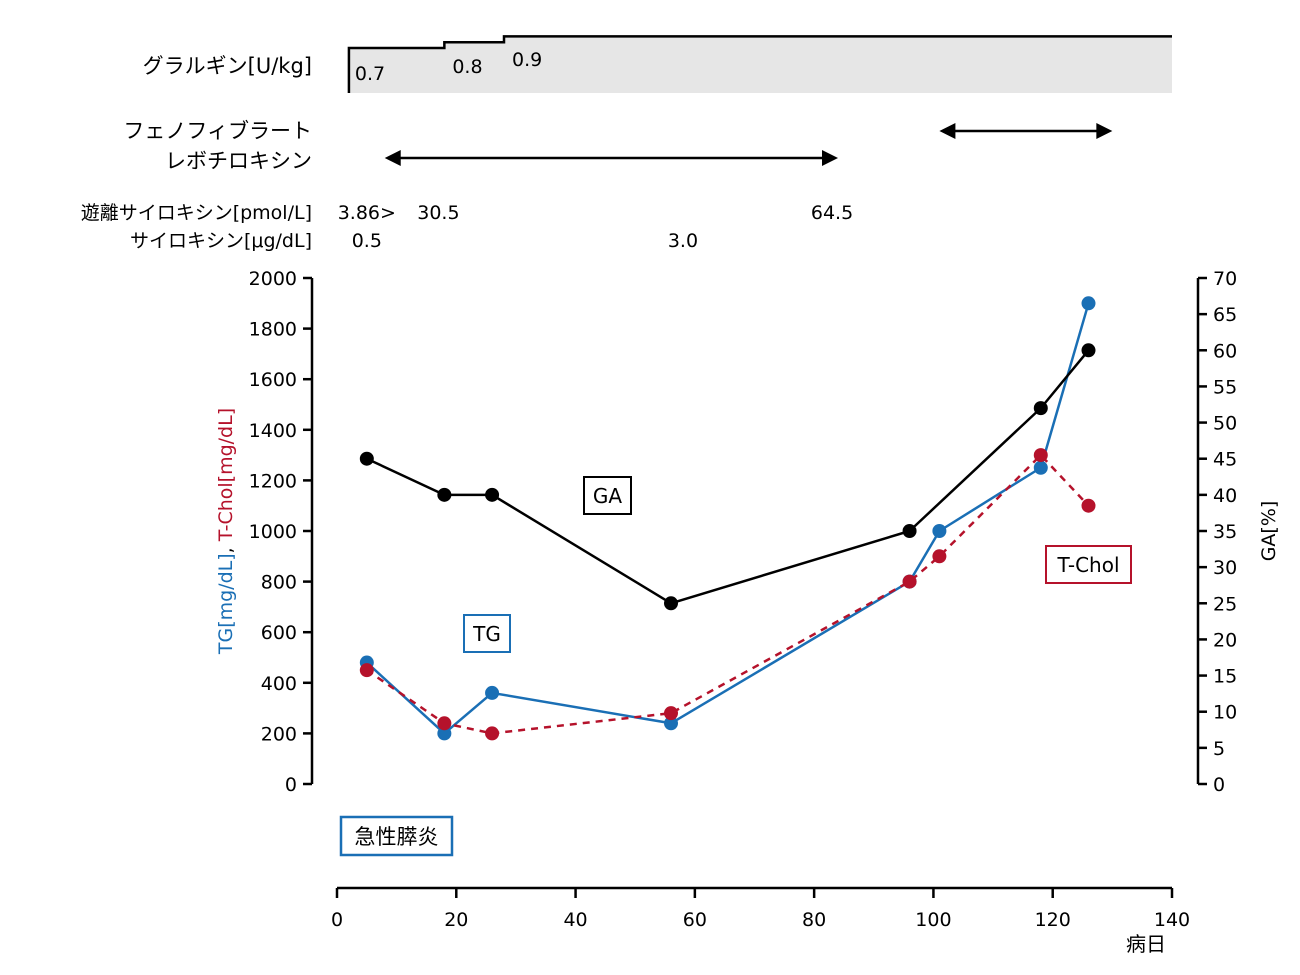 The width and height of the screenshot is (1300, 975). Describe the element at coordinates (1219, 749) in the screenshot. I see `right-axis-tick-label: 5` at that location.